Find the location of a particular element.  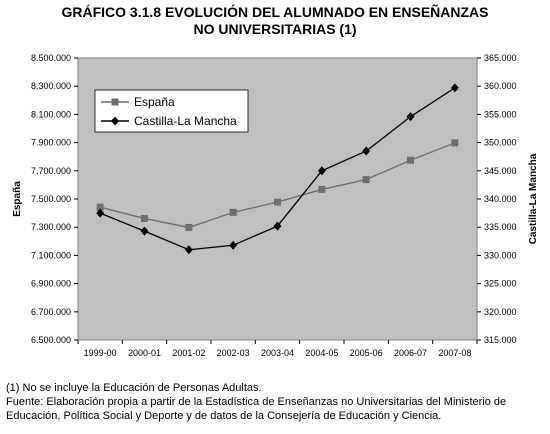

x-axis-tick-label: 2006-07 is located at coordinates (410, 353).